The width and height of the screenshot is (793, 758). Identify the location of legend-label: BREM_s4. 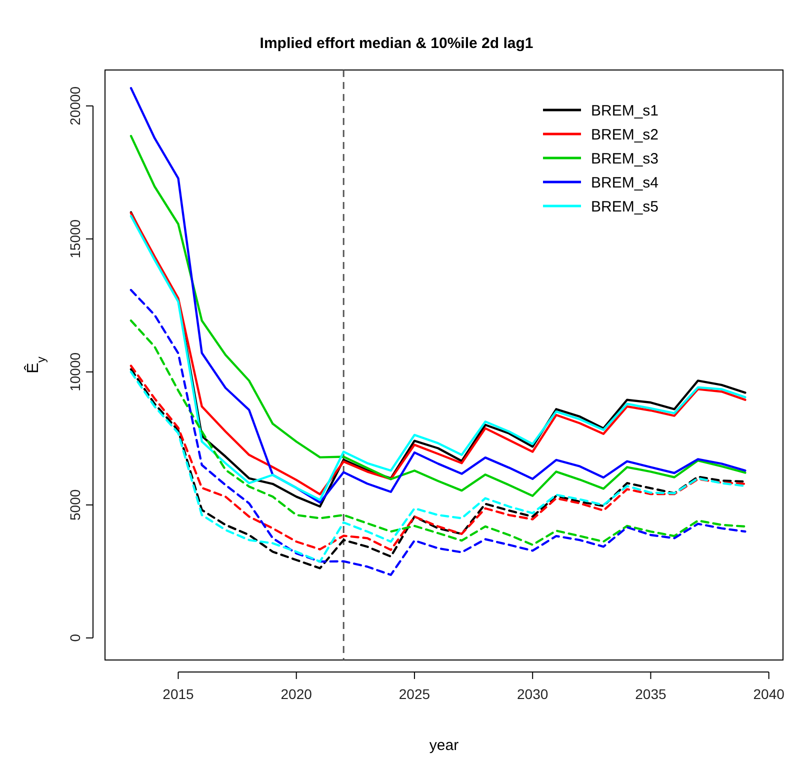
(625, 183).